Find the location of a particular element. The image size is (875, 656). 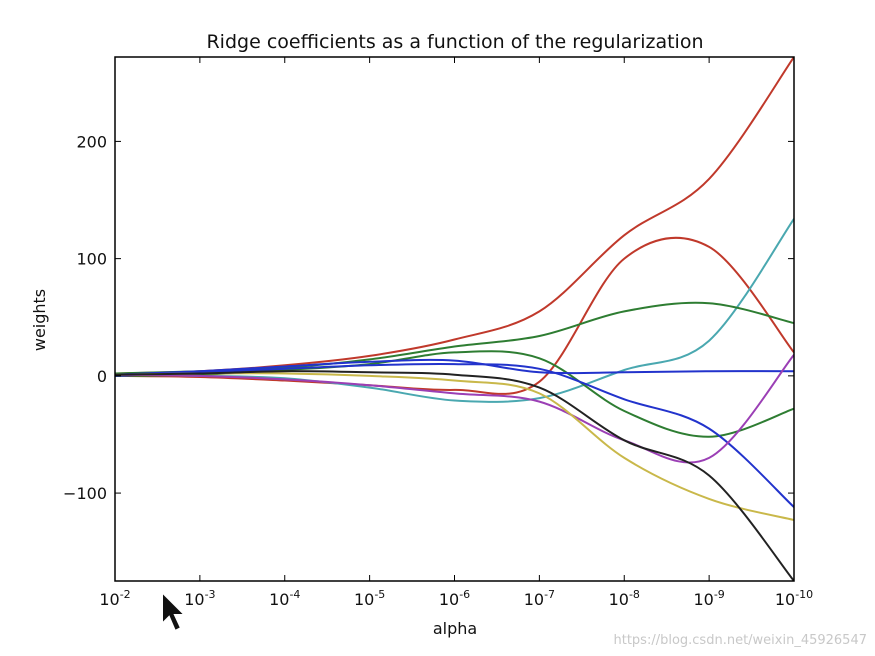

x-axis-label: alpha is located at coordinates (455, 628).